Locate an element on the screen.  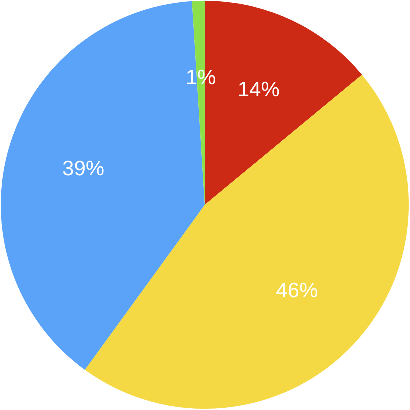
data-label: 1% is located at coordinates (201, 78).